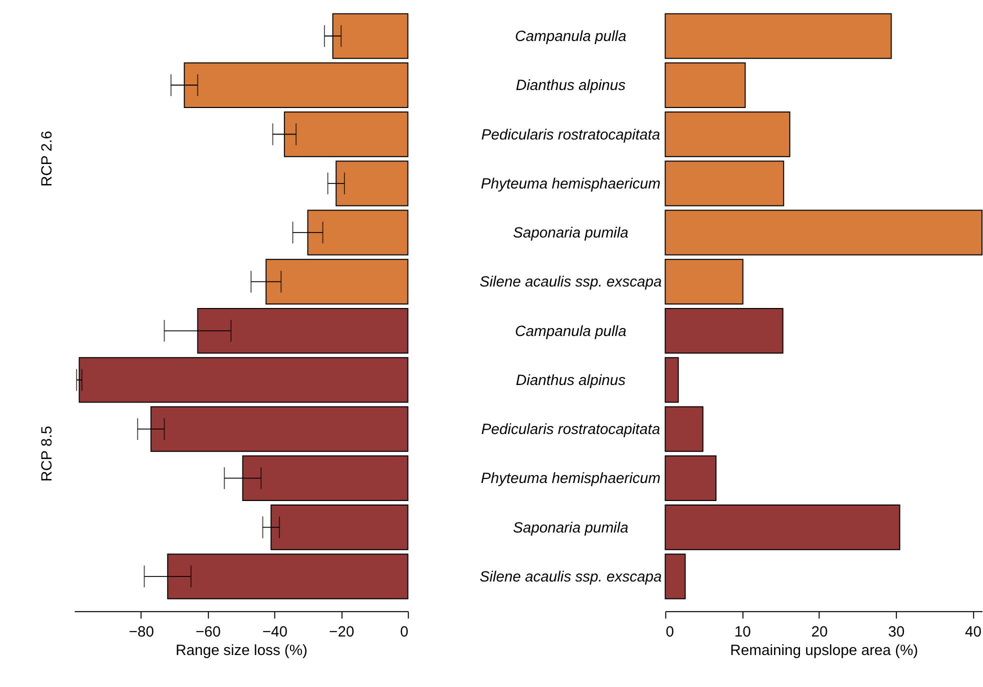  Describe the element at coordinates (341, 632) in the screenshot. I see `x-tick-label: −20` at that location.